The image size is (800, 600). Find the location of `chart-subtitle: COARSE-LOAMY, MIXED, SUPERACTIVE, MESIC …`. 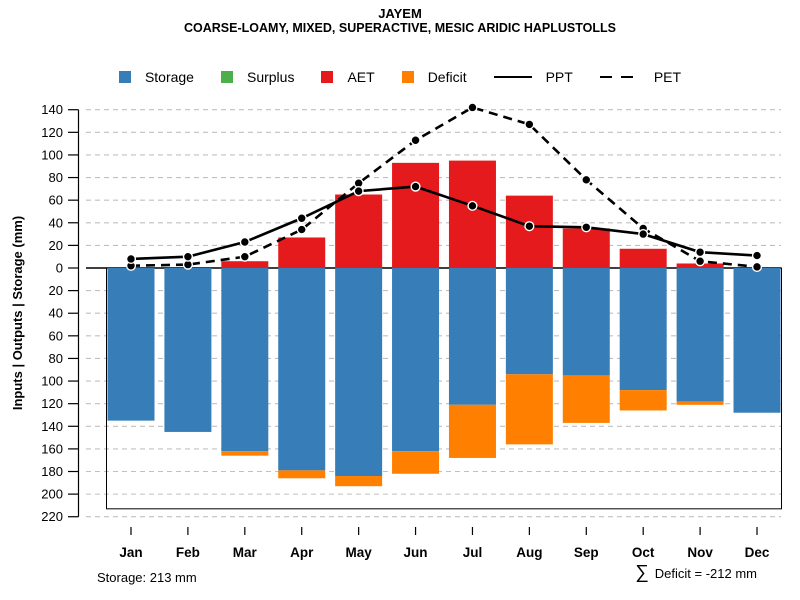

chart-subtitle: COARSE-LOAMY, MIXED, SUPERACTIVE, MESIC … is located at coordinates (400, 28).